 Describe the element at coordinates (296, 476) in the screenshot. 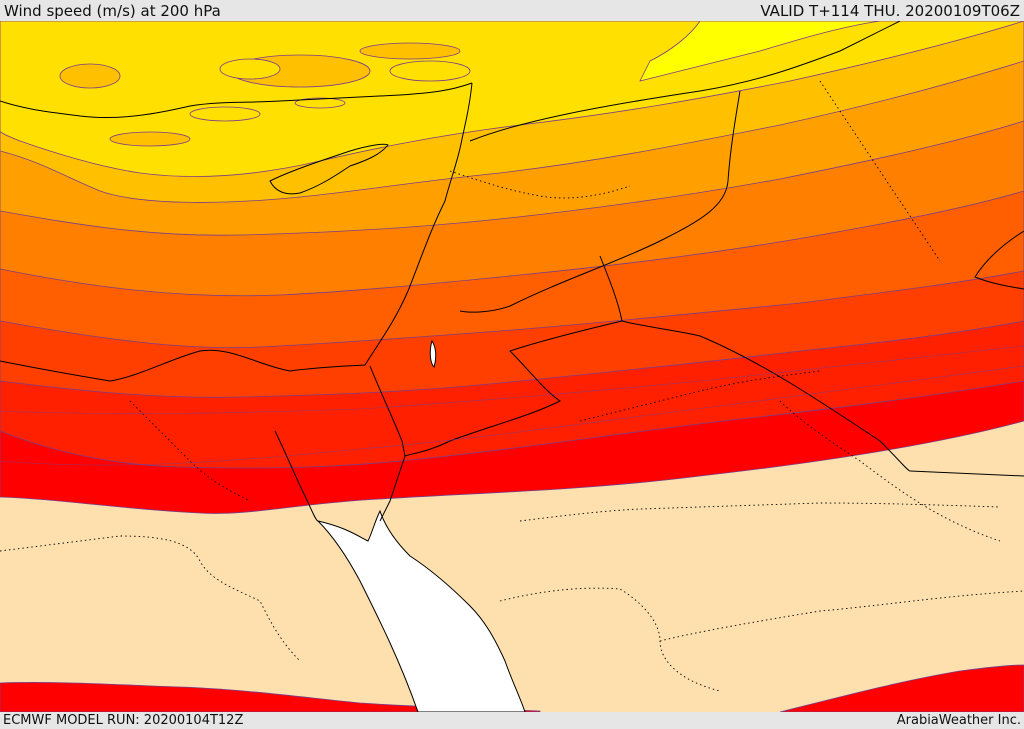

I see `gulf-of-suez` at that location.